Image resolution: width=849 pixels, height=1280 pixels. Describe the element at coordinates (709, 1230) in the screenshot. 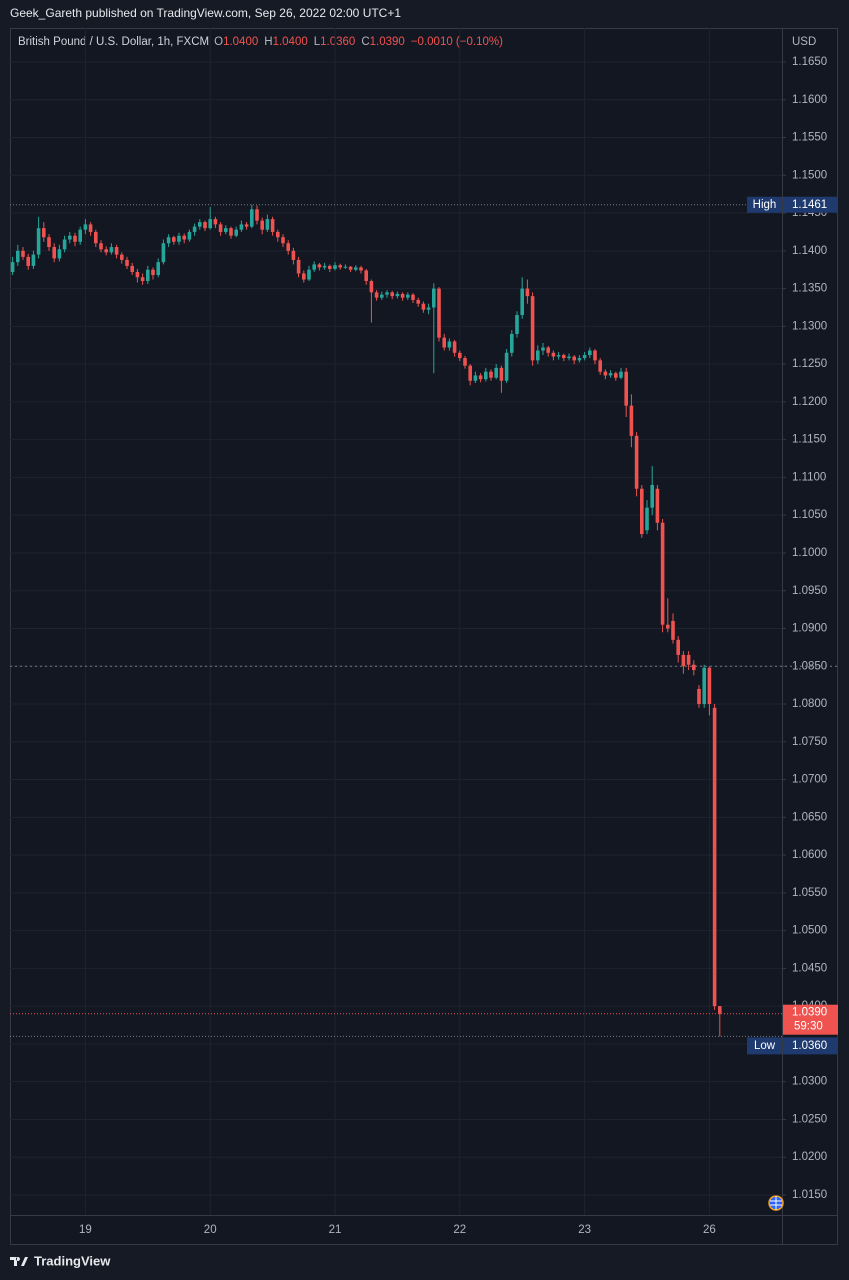

I see `x-tick-label: 26` at that location.